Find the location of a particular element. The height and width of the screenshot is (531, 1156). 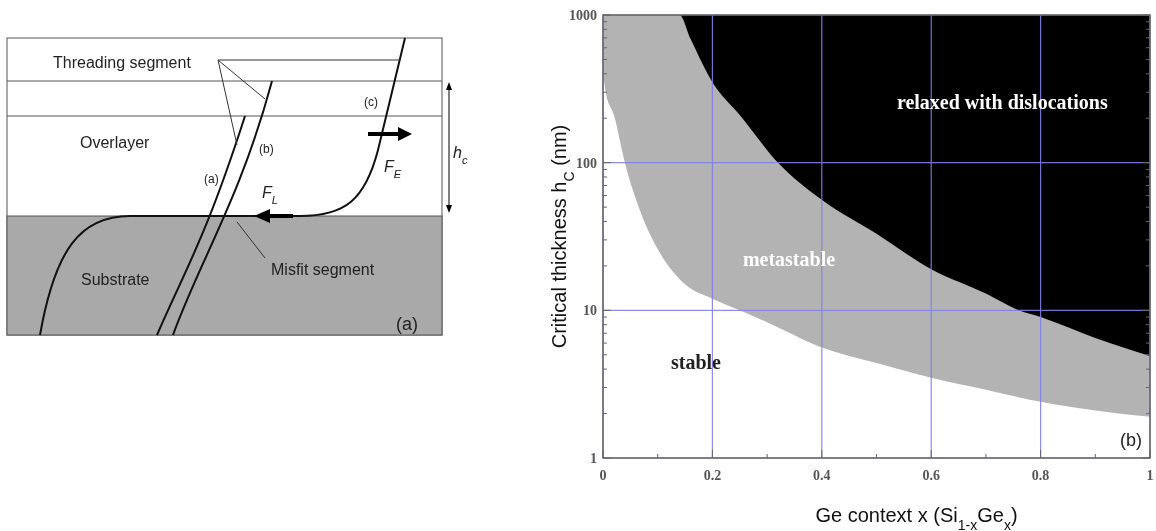

x-tick-label: 0.6 is located at coordinates (931, 475).